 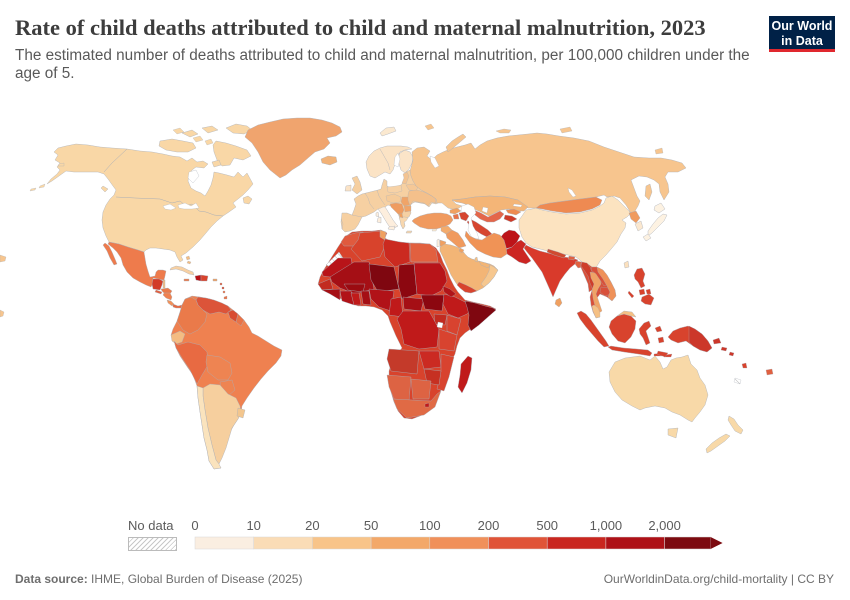 What do you see at coordinates (312, 525) in the screenshot?
I see `svg-text: 20` at bounding box center [312, 525].